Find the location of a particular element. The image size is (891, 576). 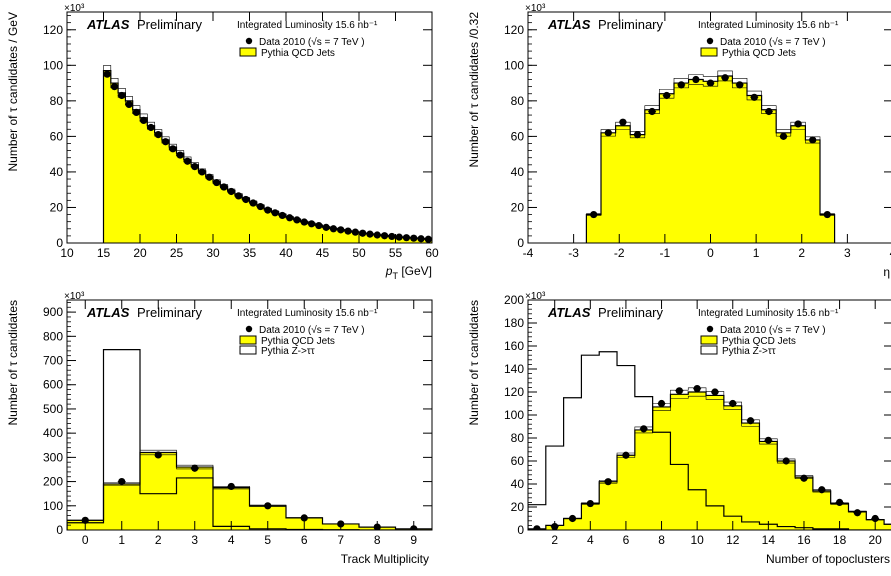

qcd-fill is located at coordinates (709, 461).